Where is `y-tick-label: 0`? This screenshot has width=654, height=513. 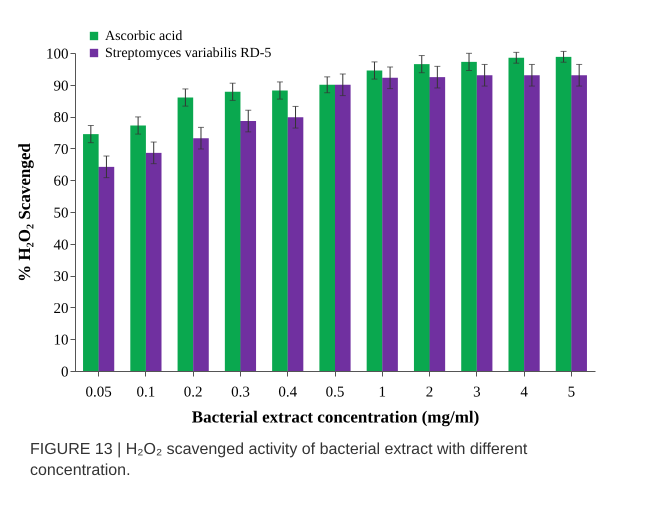
y-tick-label: 0 is located at coordinates (64, 372).